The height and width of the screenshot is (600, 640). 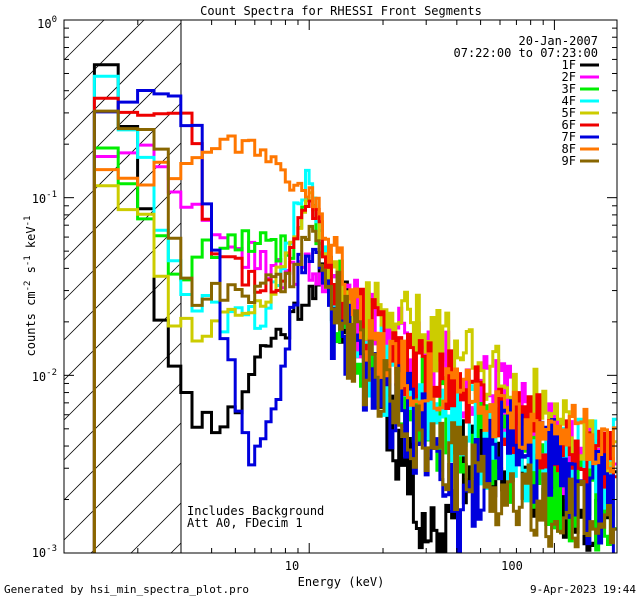 I want to click on x-tick-label-100: 100, so click(x=512, y=566).